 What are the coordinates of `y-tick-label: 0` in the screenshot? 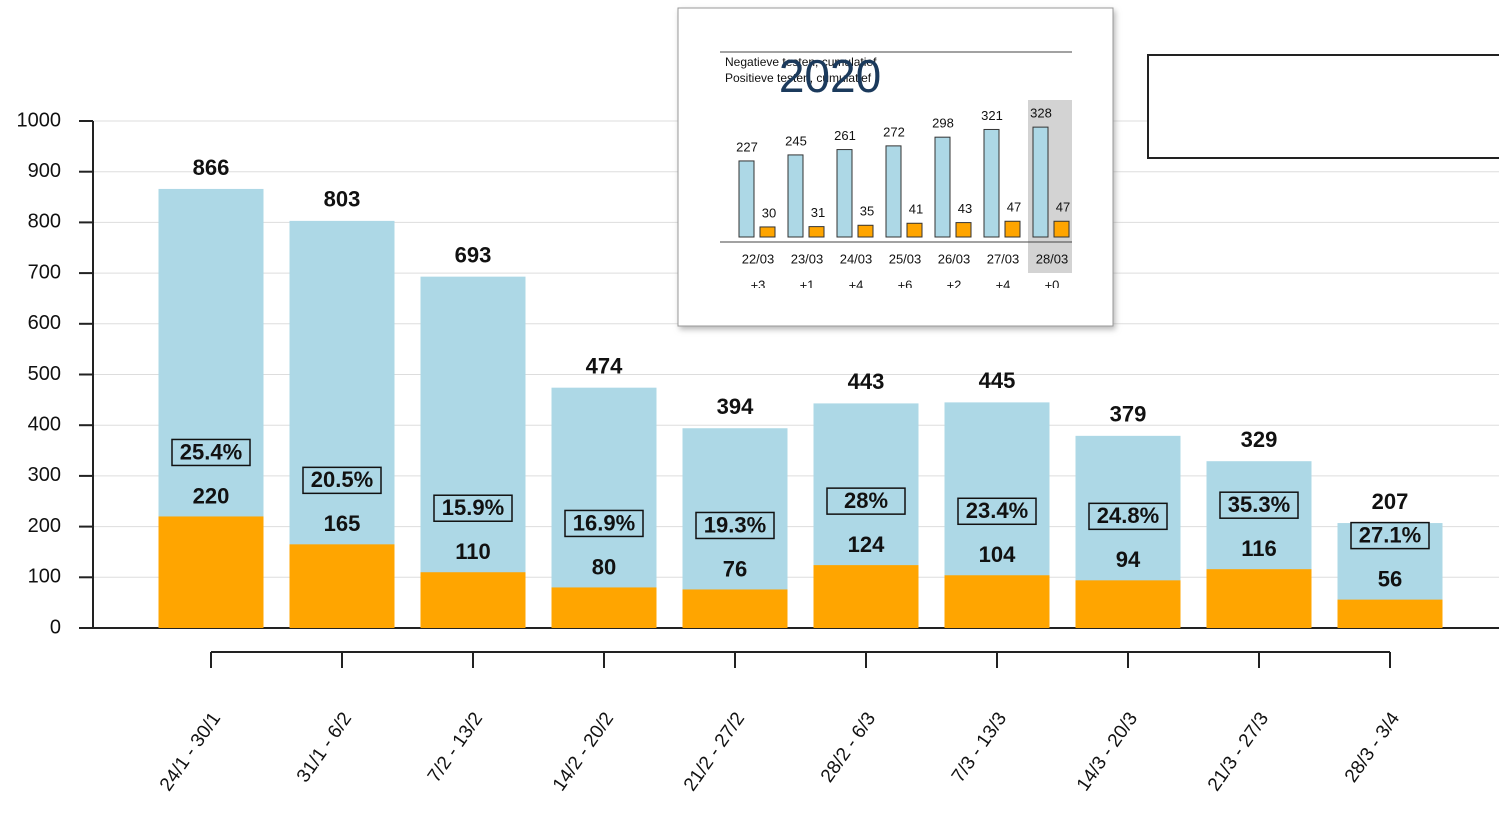 It's located at (55, 627).